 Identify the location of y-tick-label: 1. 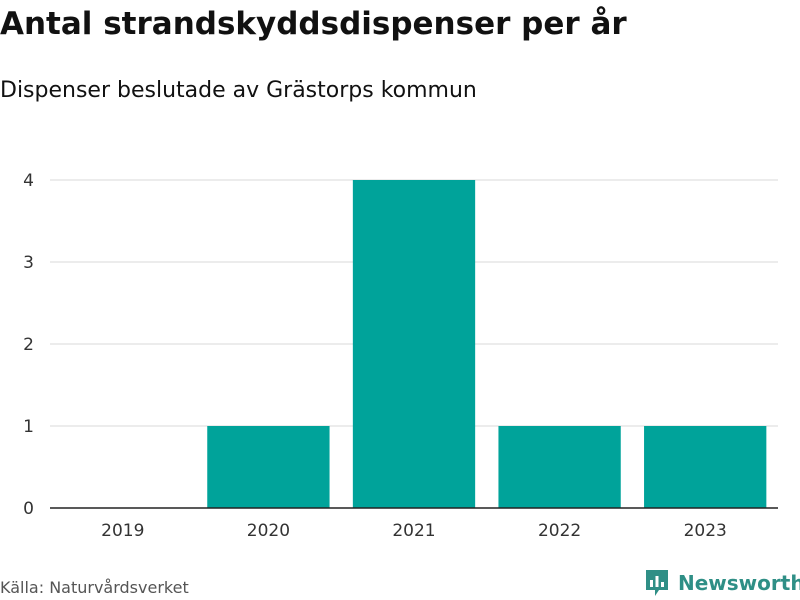
(28, 427).